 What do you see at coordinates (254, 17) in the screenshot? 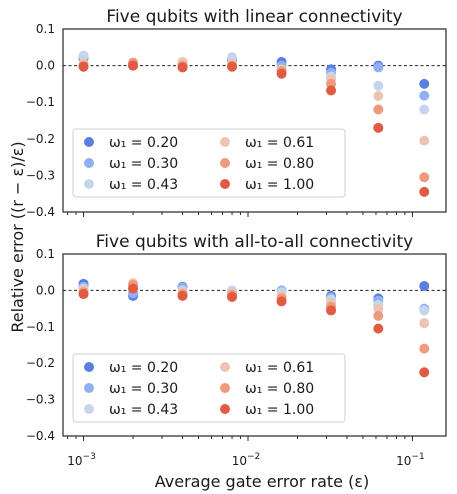
I see `panel-title: Five qubits with linear connectivity` at bounding box center [254, 17].